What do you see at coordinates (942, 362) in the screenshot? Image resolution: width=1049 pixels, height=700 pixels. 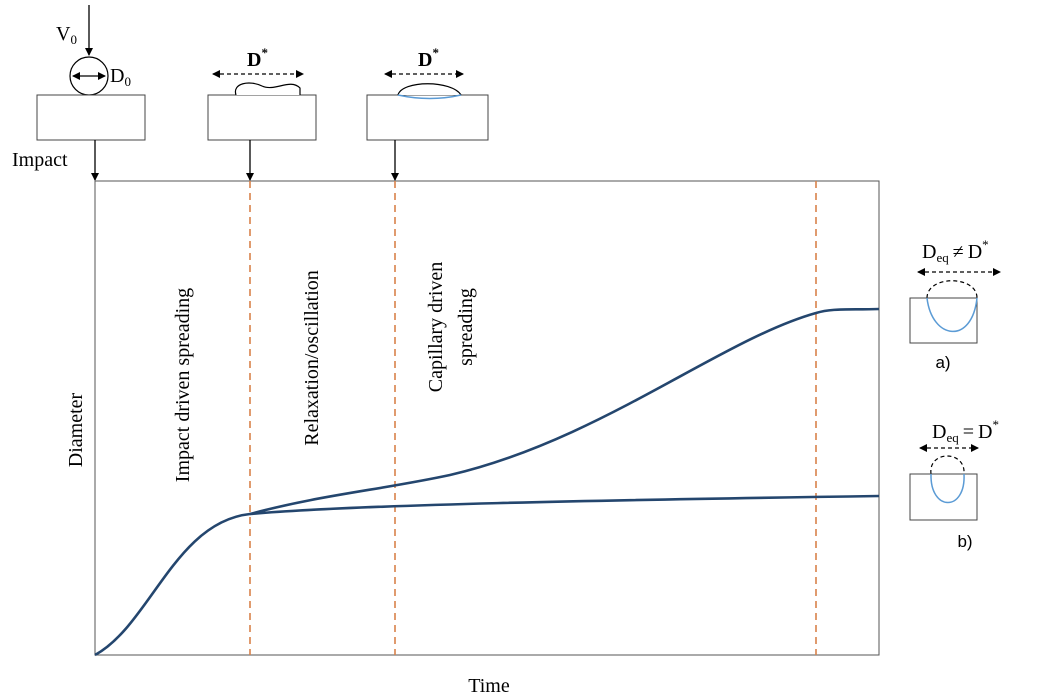 I see `caption: a)` at bounding box center [942, 362].